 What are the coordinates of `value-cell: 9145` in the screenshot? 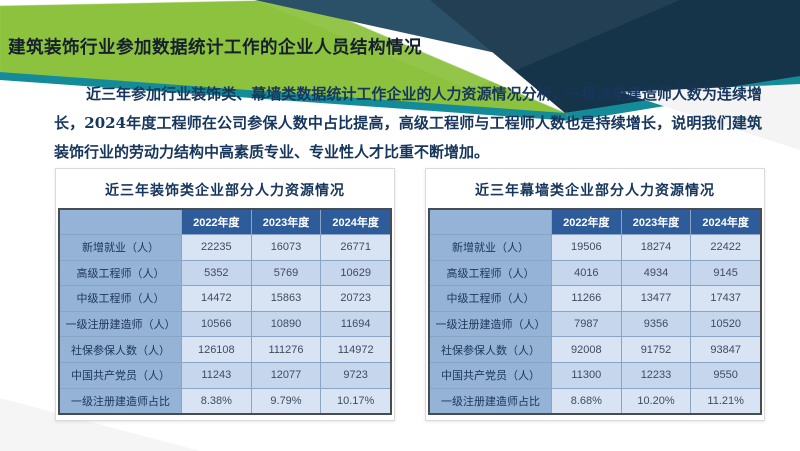 It's located at (726, 273).